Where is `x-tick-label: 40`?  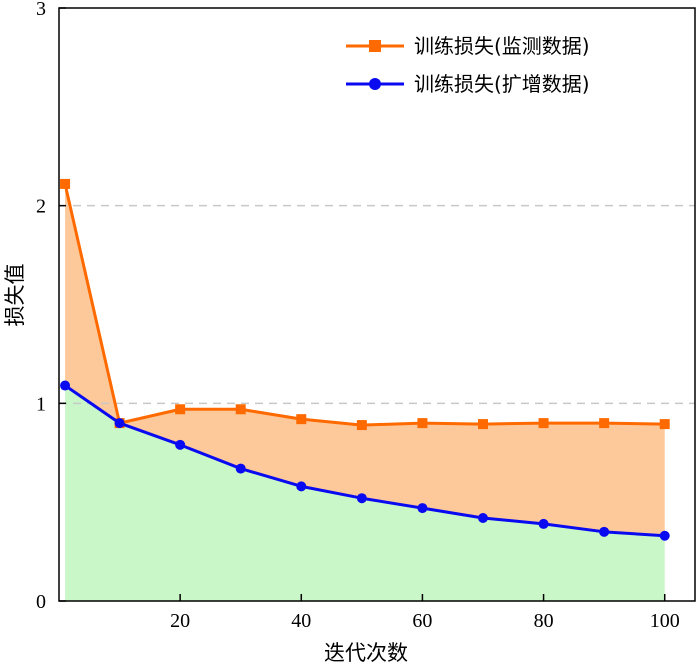 x-tick-label: 40 is located at coordinates (301, 621).